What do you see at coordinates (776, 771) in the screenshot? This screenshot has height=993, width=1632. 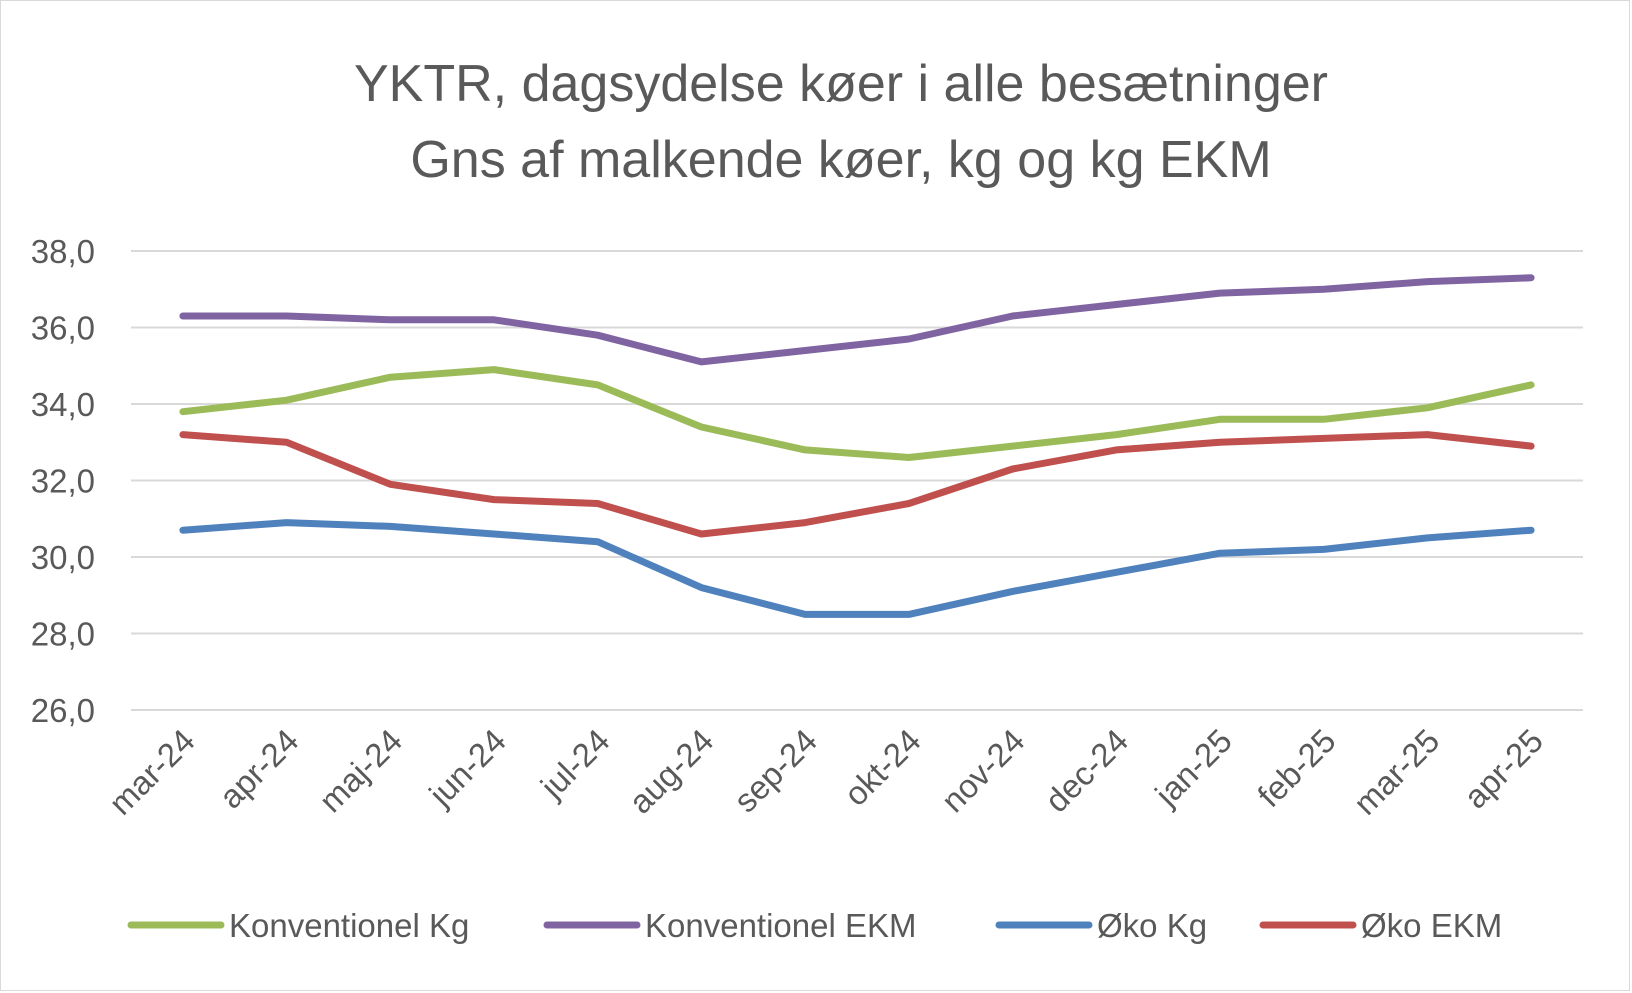 I see `x-tick-label: sep-24` at bounding box center [776, 771].